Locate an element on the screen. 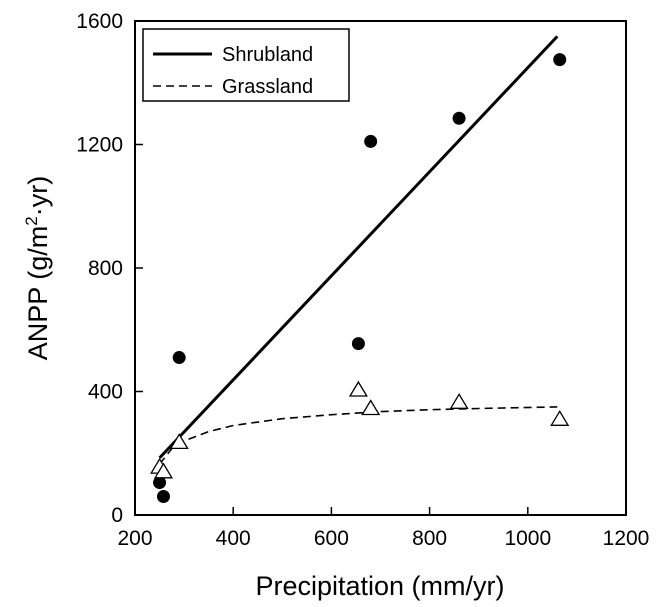 Image resolution: width=657 pixels, height=607 pixels. legend-label-shrubland: Shrubland is located at coordinates (267, 55).